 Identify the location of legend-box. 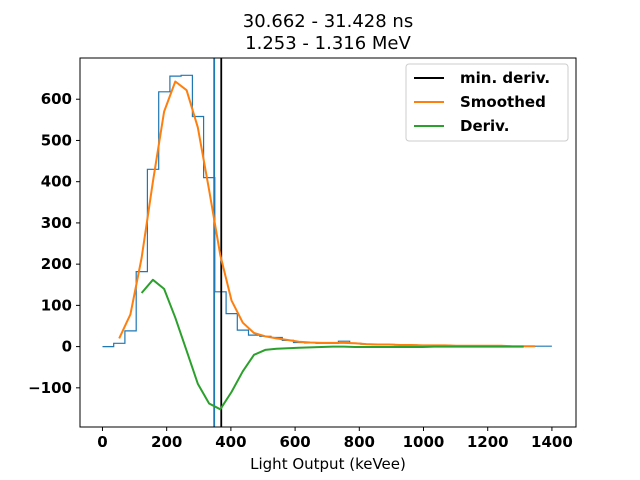
(487, 102).